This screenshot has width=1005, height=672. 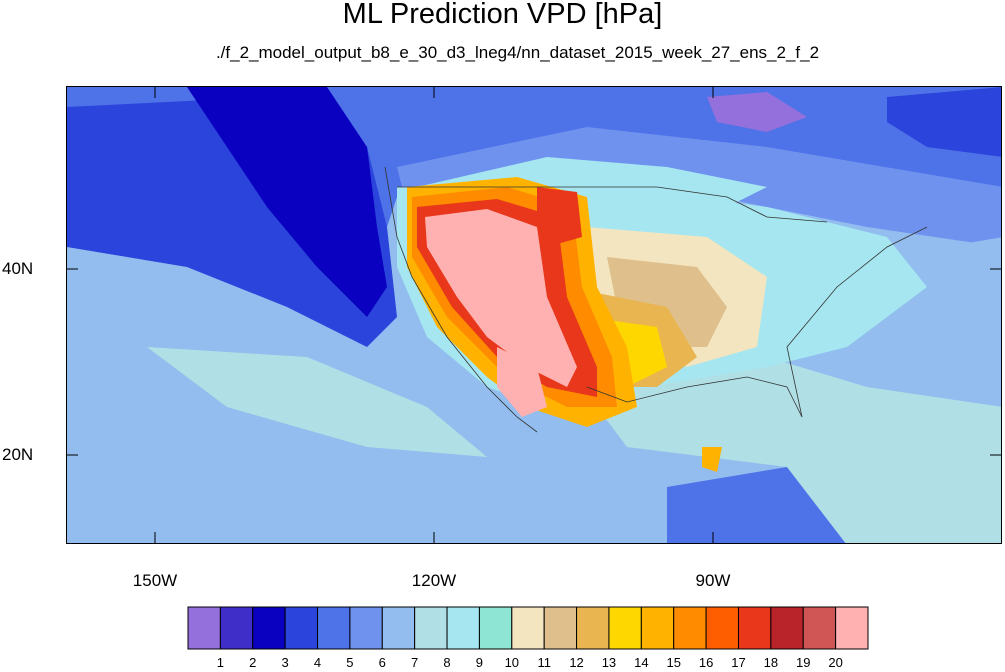 What do you see at coordinates (771, 662) in the screenshot?
I see `colorbar-tick-label: 18` at bounding box center [771, 662].